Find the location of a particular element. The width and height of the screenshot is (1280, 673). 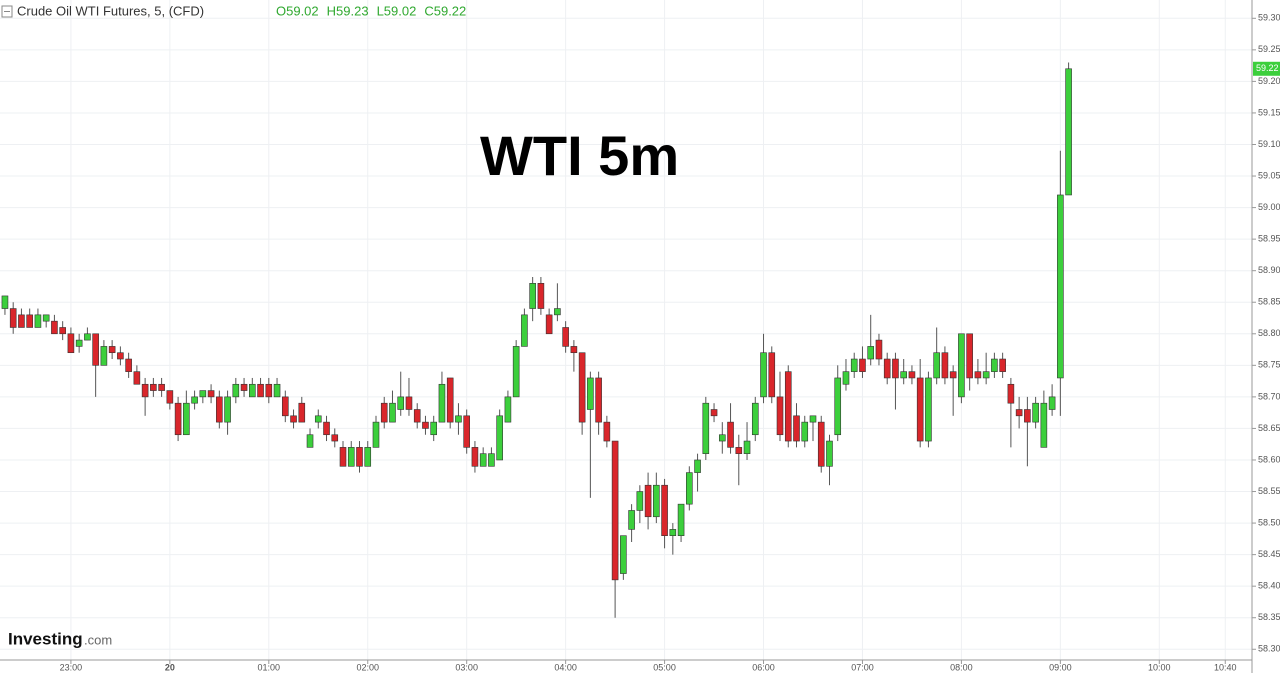

ohlc-legend-item: C59.22 is located at coordinates (445, 10).